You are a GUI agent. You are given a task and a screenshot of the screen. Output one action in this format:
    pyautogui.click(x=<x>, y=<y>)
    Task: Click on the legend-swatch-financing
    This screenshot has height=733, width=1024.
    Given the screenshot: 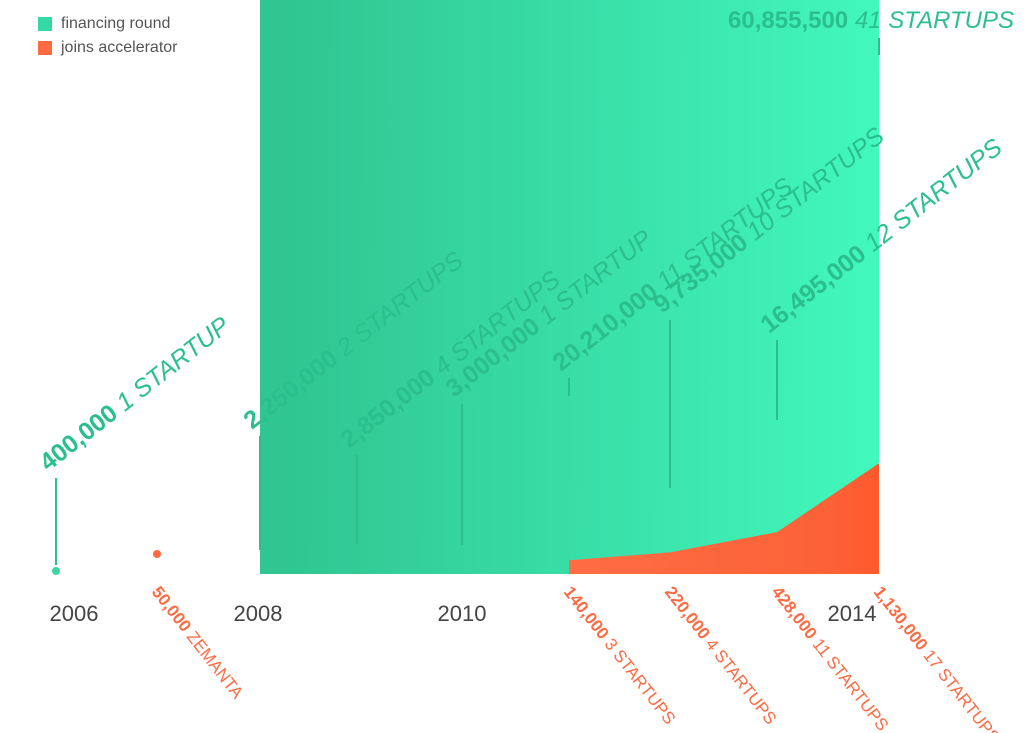 What is the action you would take?
    pyautogui.click(x=45, y=24)
    